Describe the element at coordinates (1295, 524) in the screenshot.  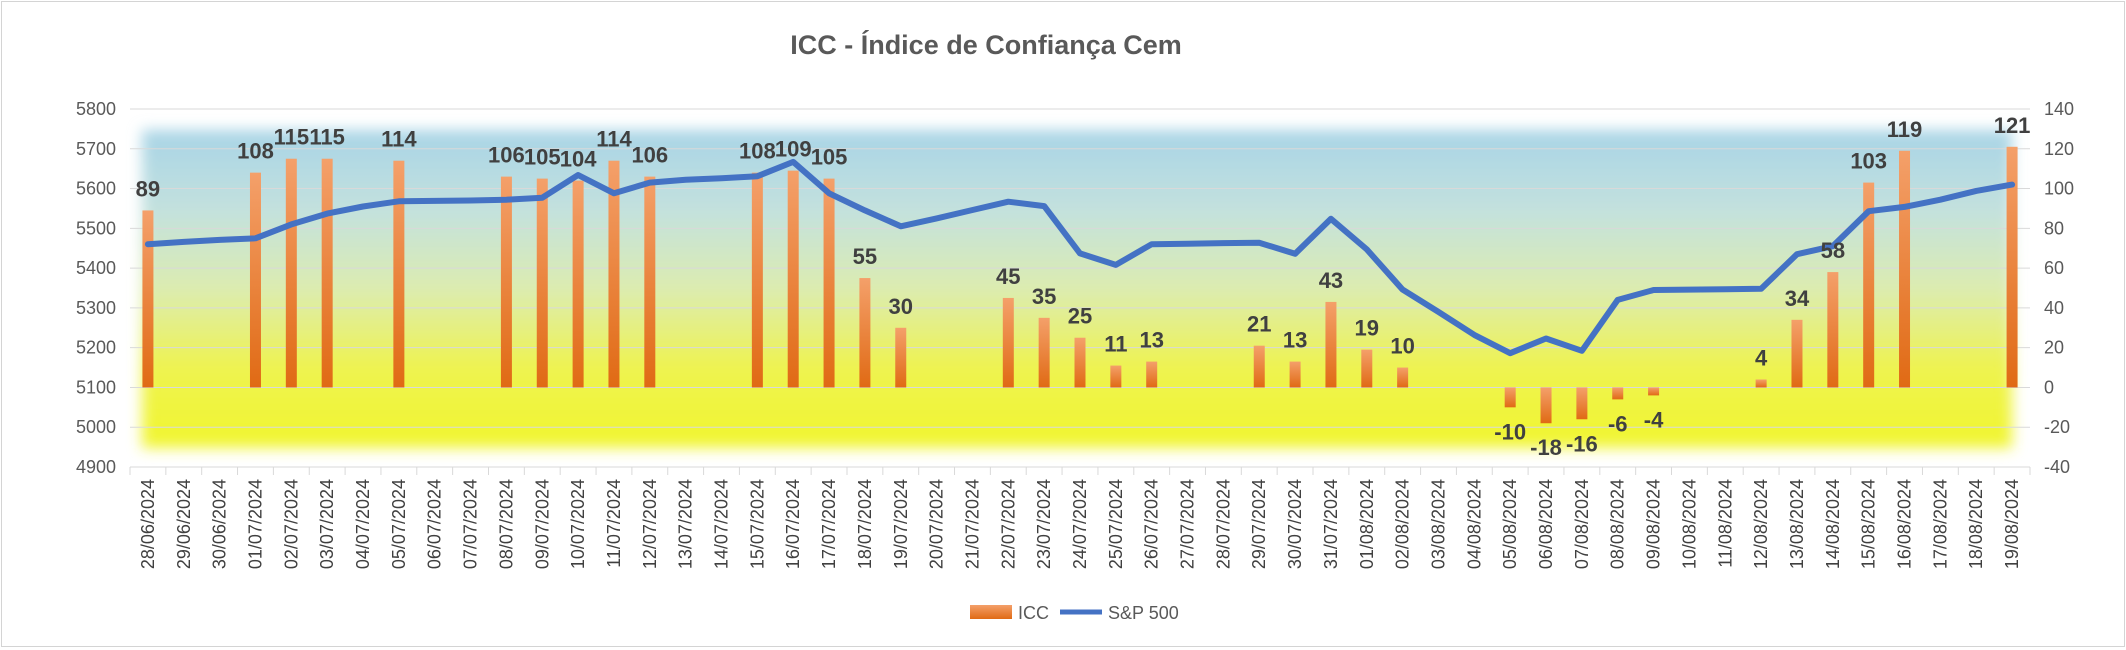
I see `x-tick-label: 30/07/2024` at that location.